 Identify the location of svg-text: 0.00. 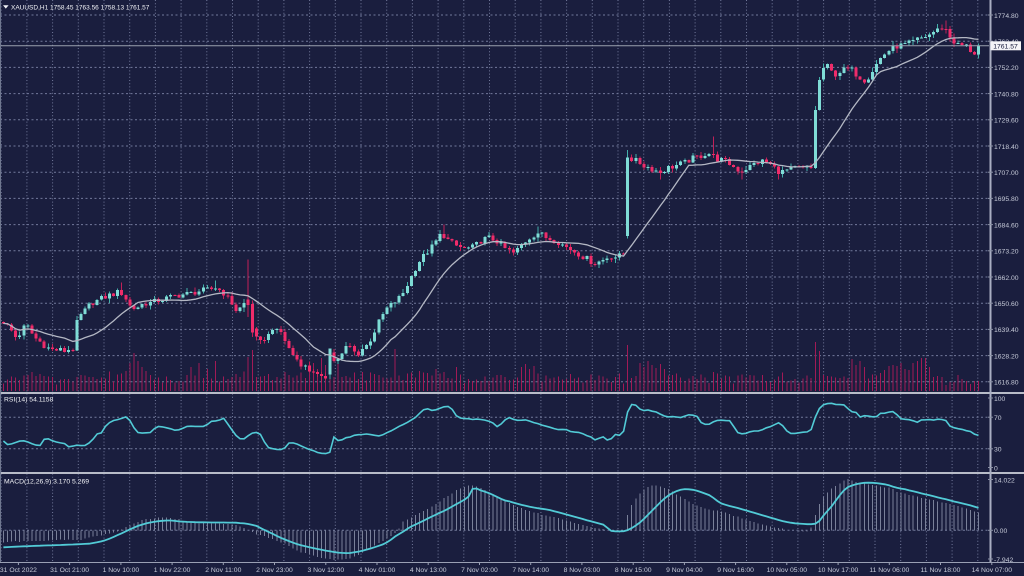
(1000, 531).